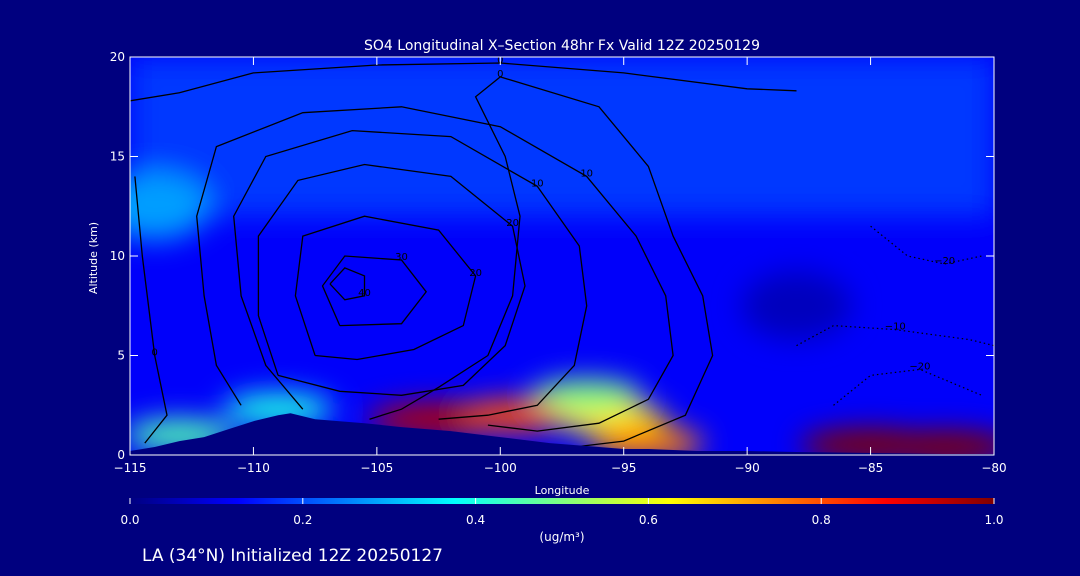  What do you see at coordinates (376, 468) in the screenshot?
I see `x-tick-label: −105` at bounding box center [376, 468].